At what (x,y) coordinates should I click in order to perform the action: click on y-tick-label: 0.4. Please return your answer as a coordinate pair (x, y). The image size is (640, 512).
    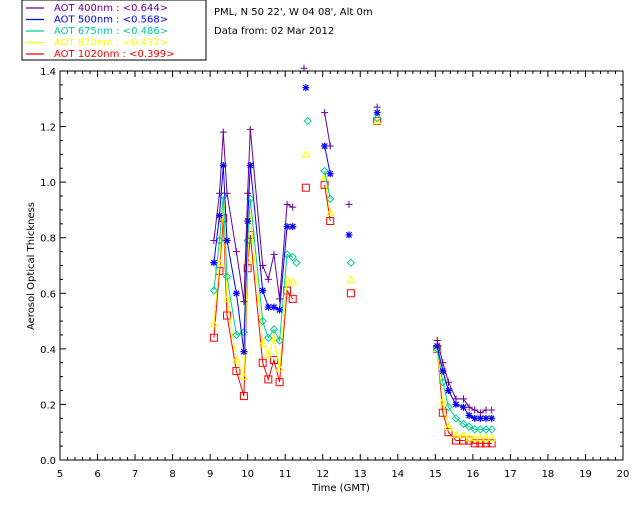
    Looking at the image, I should click on (48, 350).